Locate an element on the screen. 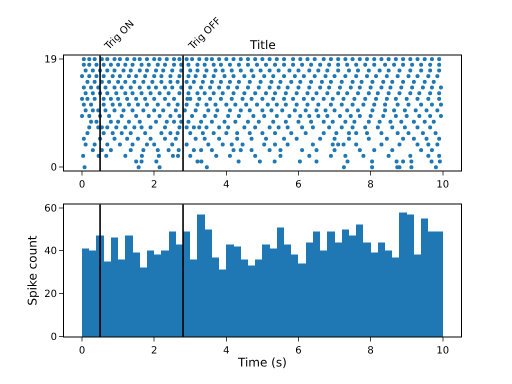 The width and height of the screenshot is (512, 384). y-tick-label: 20 is located at coordinates (50, 294).